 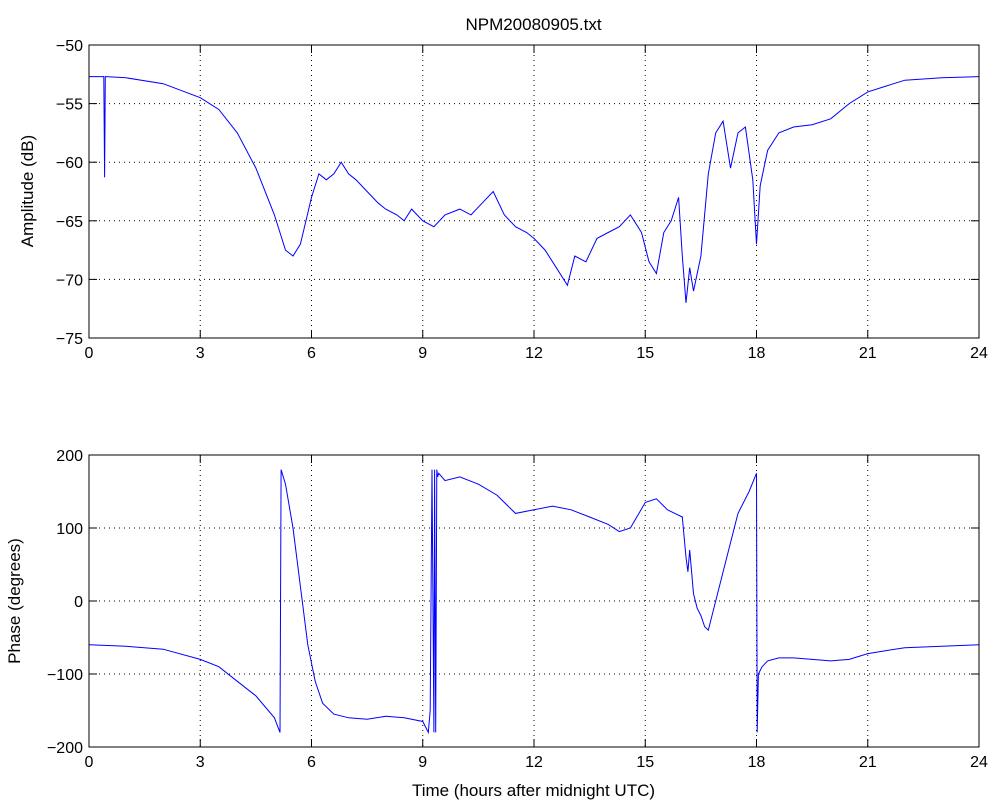 I want to click on amplitude-y-tick-label: −70, so click(x=69, y=280).